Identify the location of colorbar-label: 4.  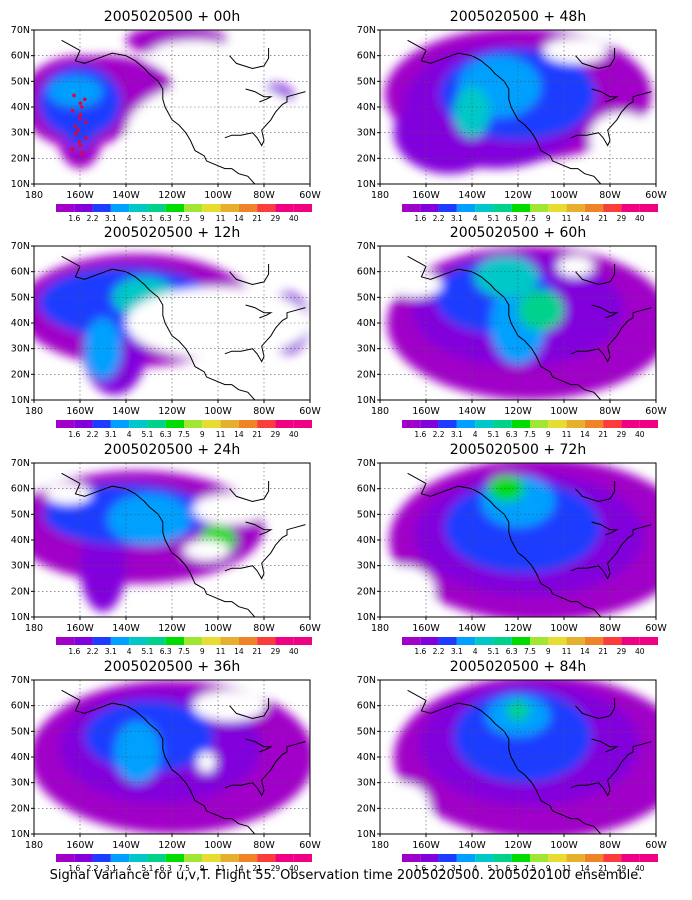
(129, 218).